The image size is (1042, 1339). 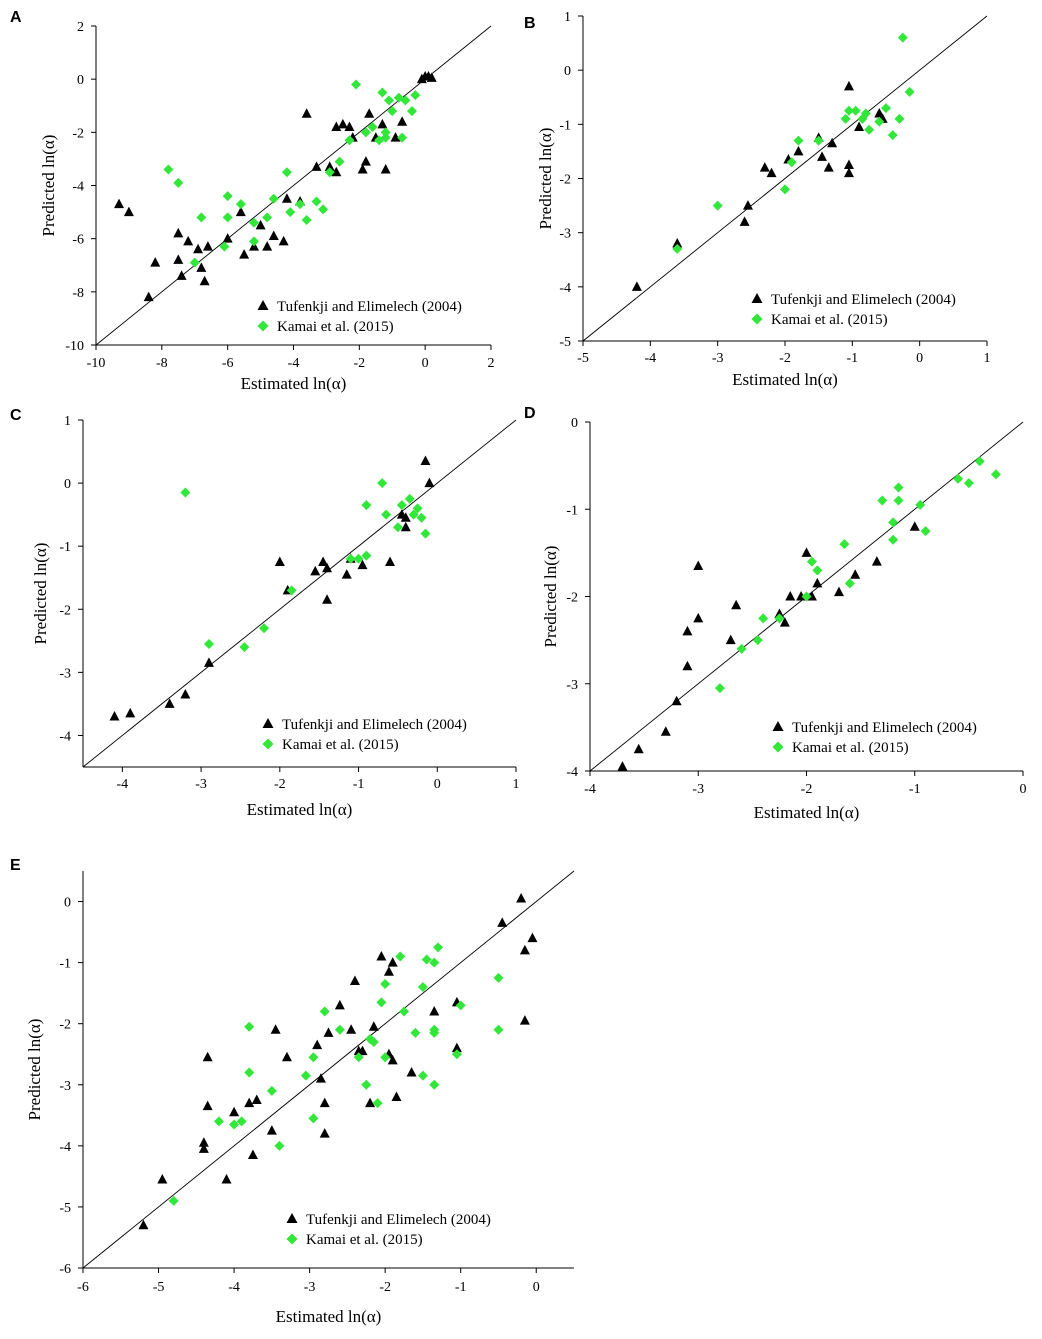 I want to click on y-tick-label: -2, so click(x=78, y=133).